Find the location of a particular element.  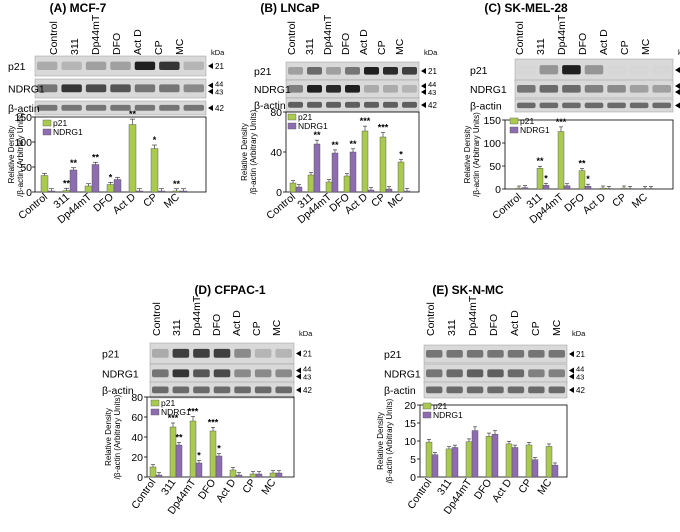

legend-swatch-ndrg1 is located at coordinates (155, 412).